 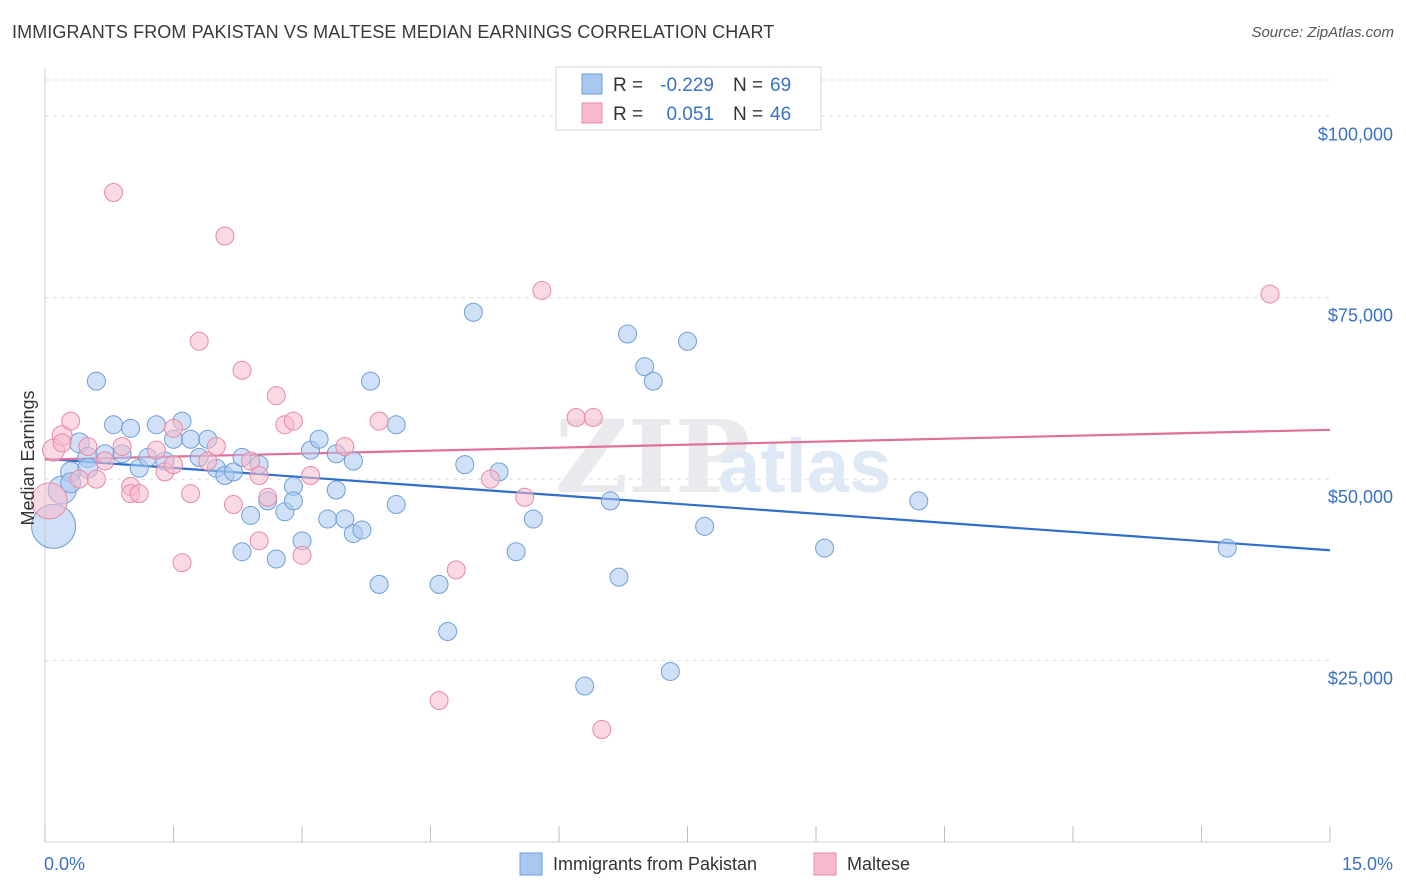 What do you see at coordinates (687, 85) in the screenshot?
I see `legend-r-value-0: -0.229` at bounding box center [687, 85].